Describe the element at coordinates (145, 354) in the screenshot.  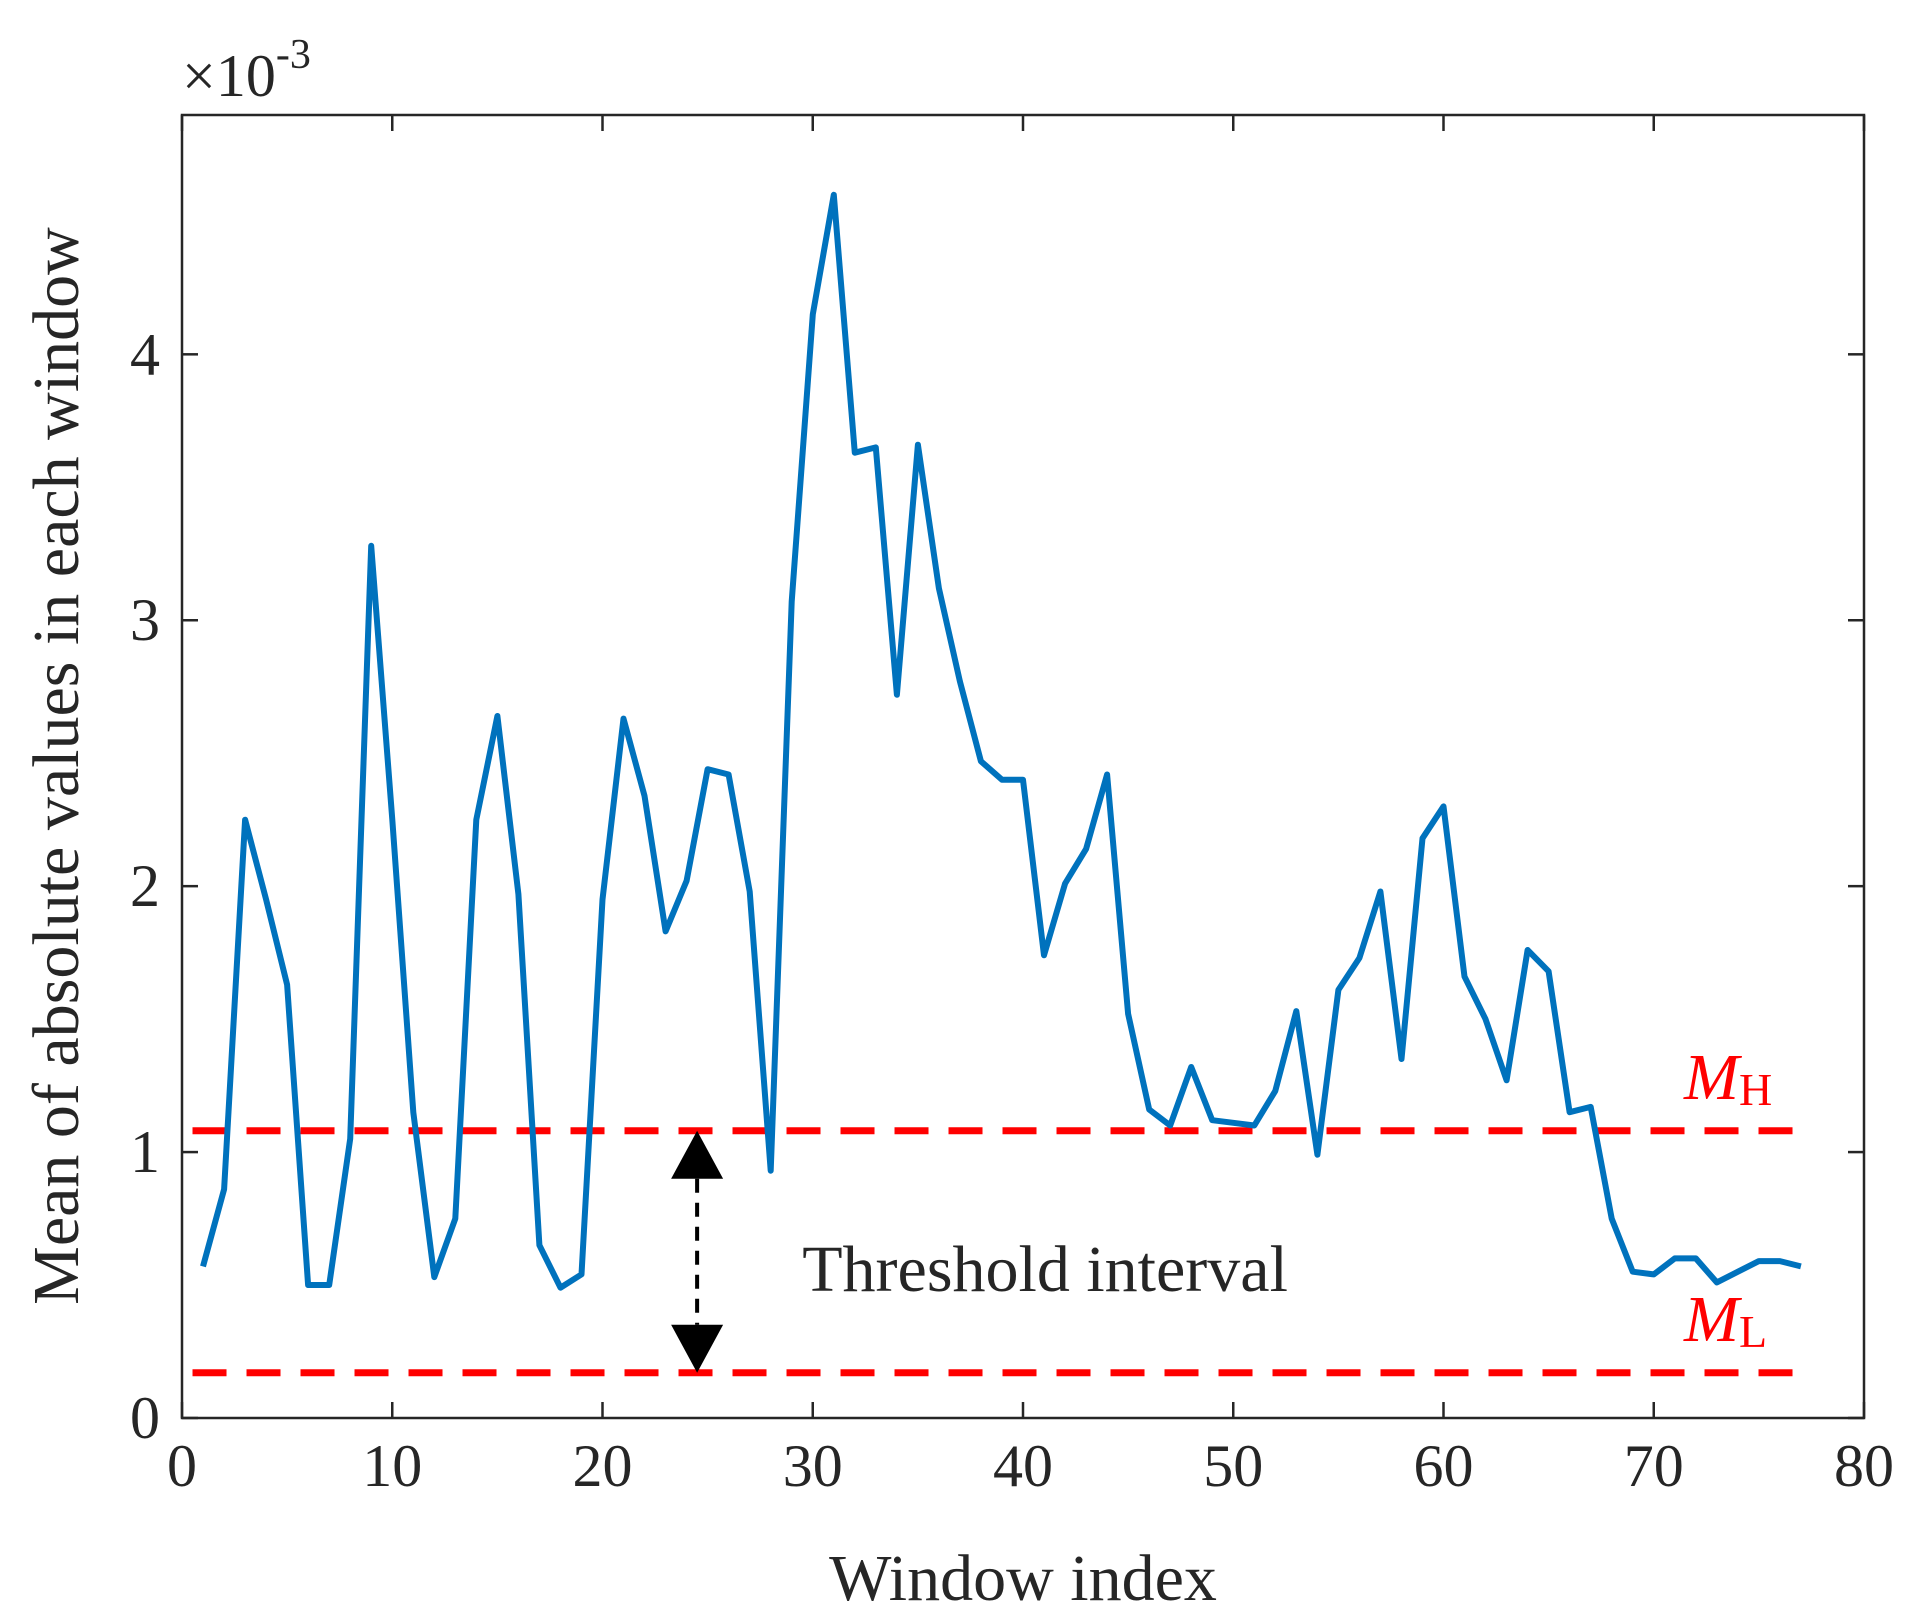
I see `y-tick-label: 4` at that location.